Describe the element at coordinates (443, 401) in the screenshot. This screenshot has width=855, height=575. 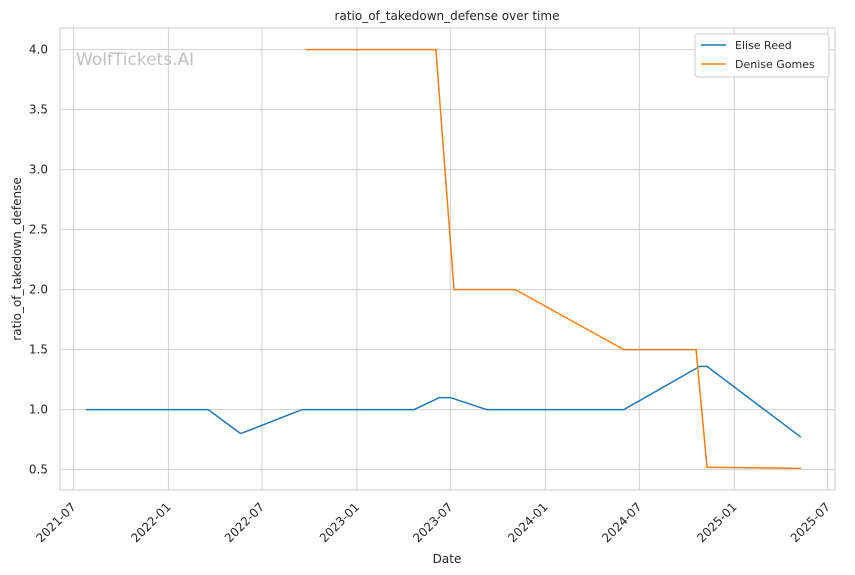
I see `series-line-elise-reed` at that location.